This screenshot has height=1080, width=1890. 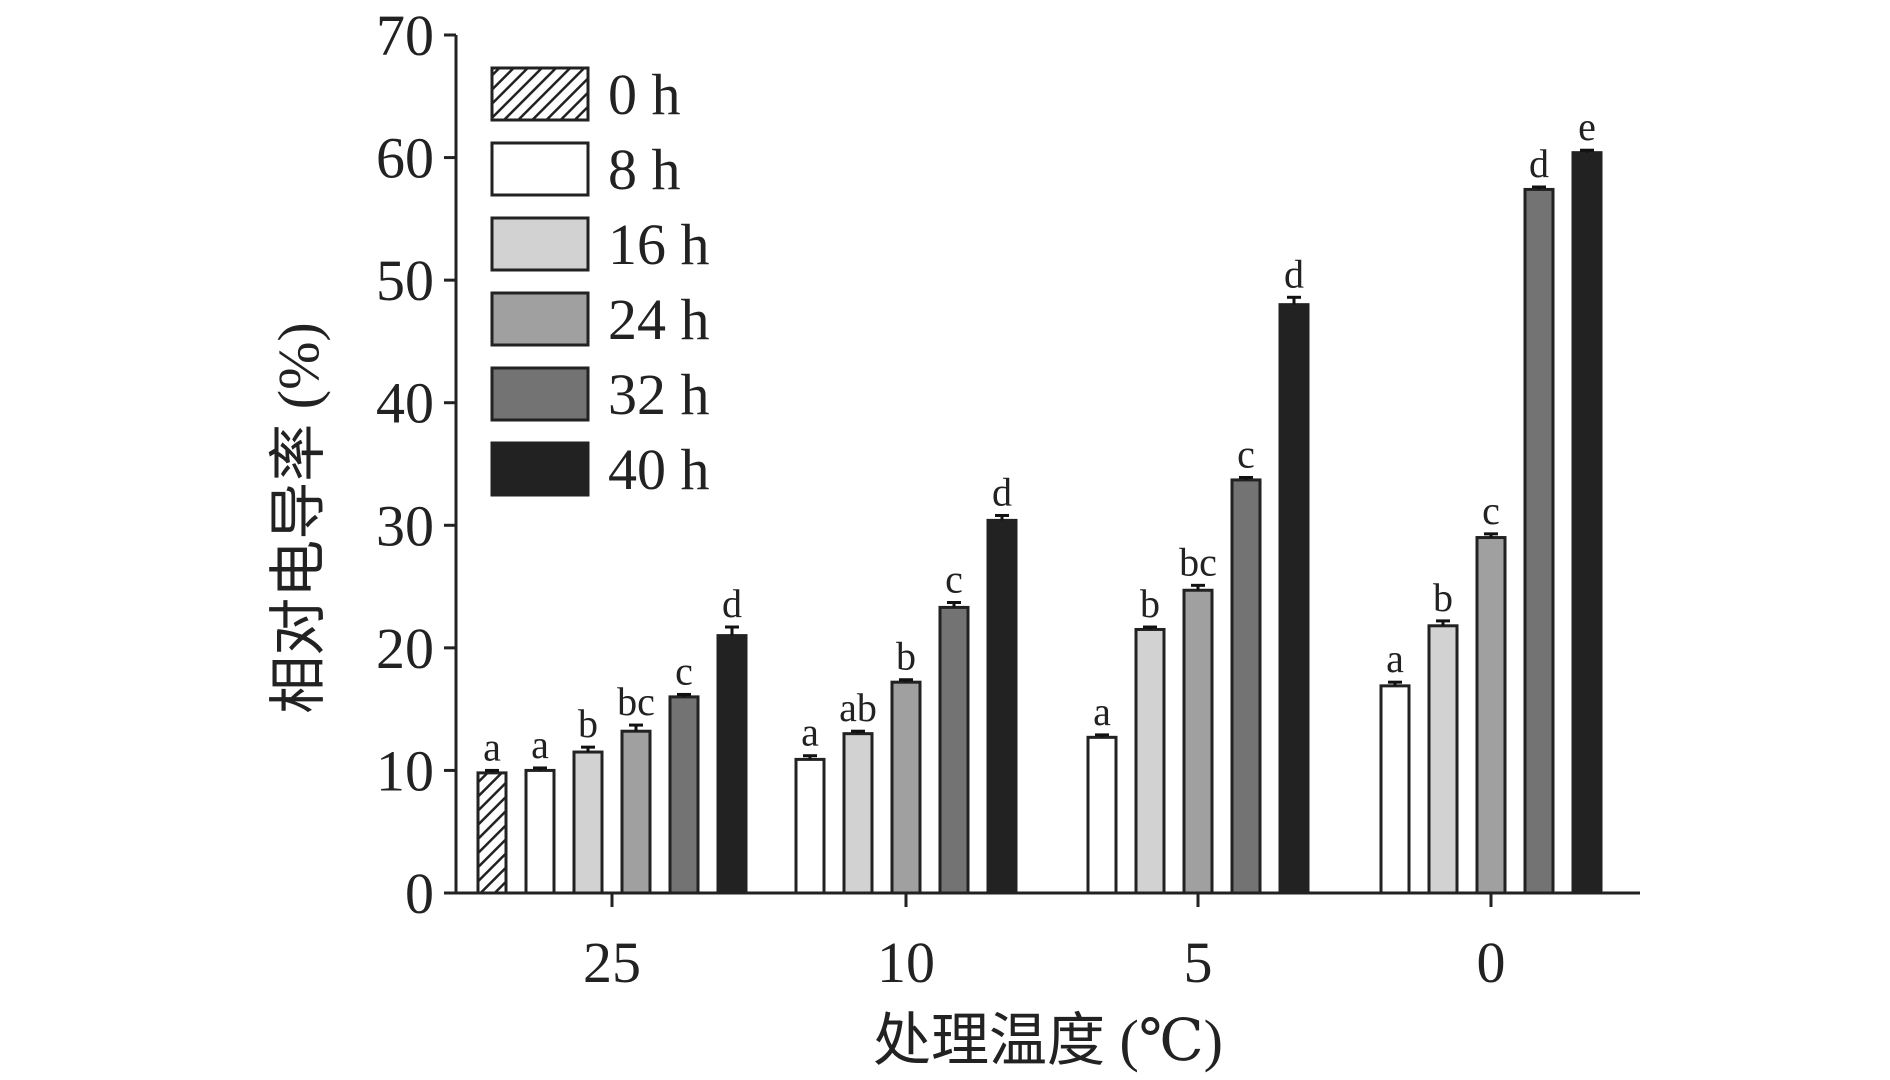 What do you see at coordinates (659, 469) in the screenshot?
I see `legend-label: 40 h` at bounding box center [659, 469].